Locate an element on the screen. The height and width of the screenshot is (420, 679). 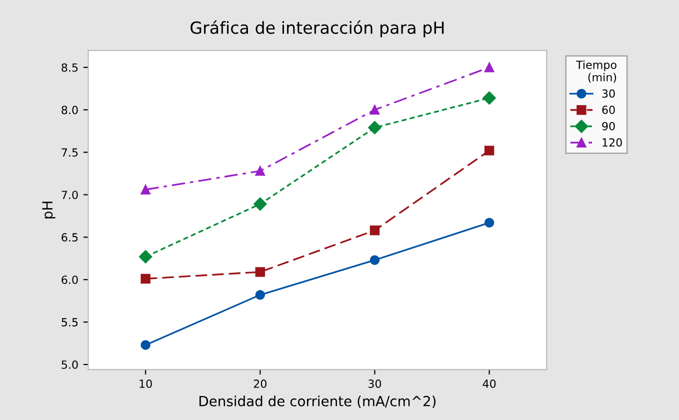
y-tick-label: 6.0 is located at coordinates (70, 280).